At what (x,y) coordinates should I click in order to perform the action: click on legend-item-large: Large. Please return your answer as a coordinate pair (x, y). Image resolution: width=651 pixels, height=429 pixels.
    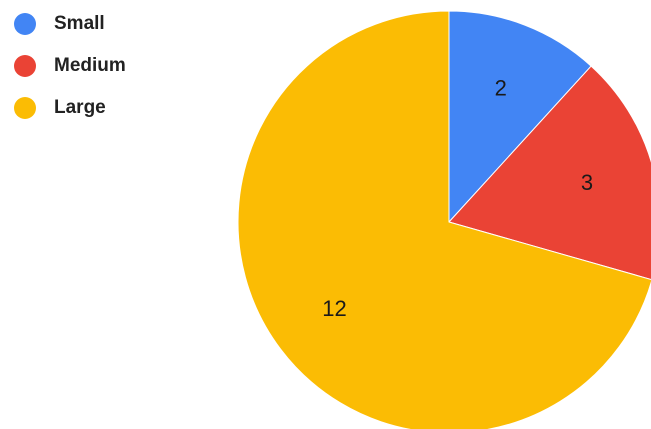
    Looking at the image, I should click on (70, 108).